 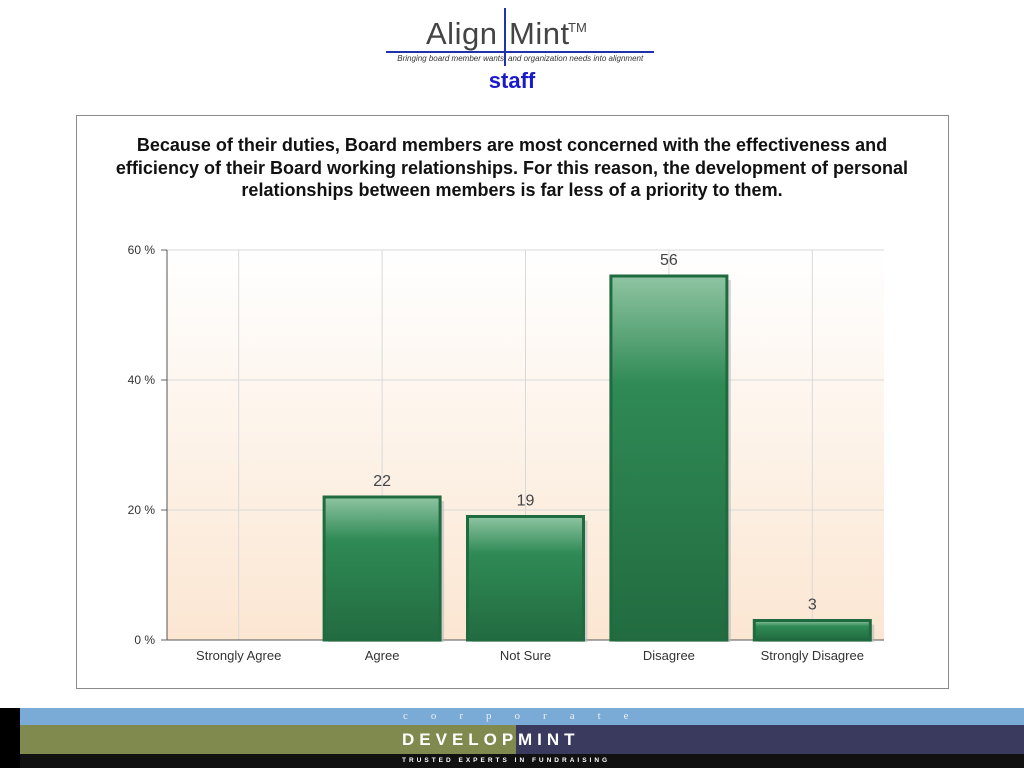 What do you see at coordinates (142, 510) in the screenshot?
I see `y-tick-label: 20 %` at bounding box center [142, 510].